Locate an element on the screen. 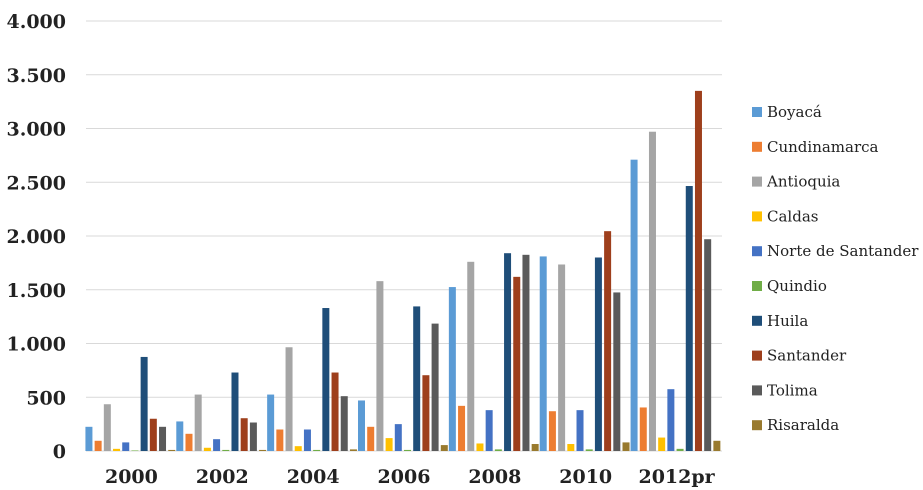  legend-item: Quindio is located at coordinates (789, 286).